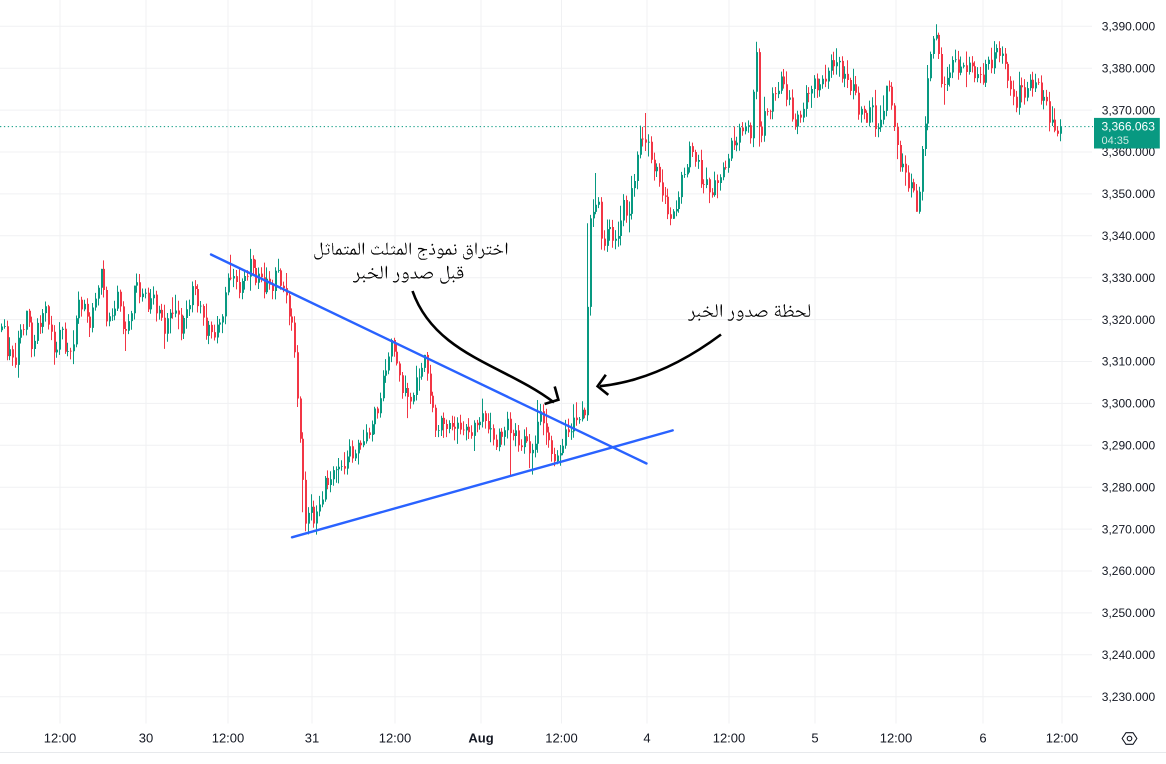 This screenshot has width=1166, height=764. I want to click on svg-text: 3,230.000, so click(1129, 697).